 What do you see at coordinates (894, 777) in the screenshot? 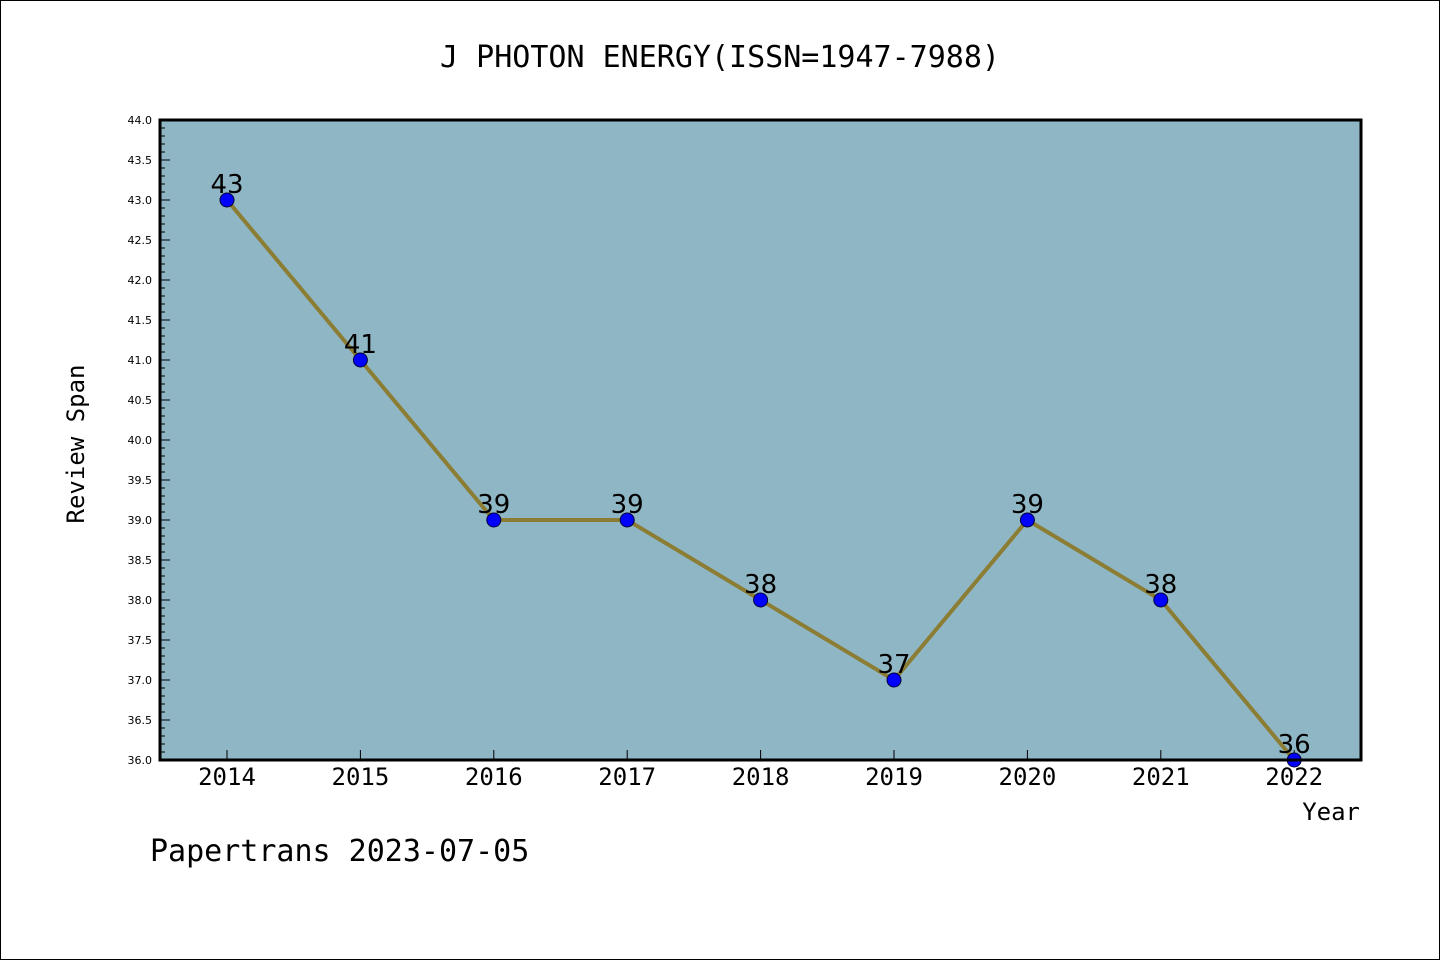
I see `x-tick-label: 2019` at bounding box center [894, 777].